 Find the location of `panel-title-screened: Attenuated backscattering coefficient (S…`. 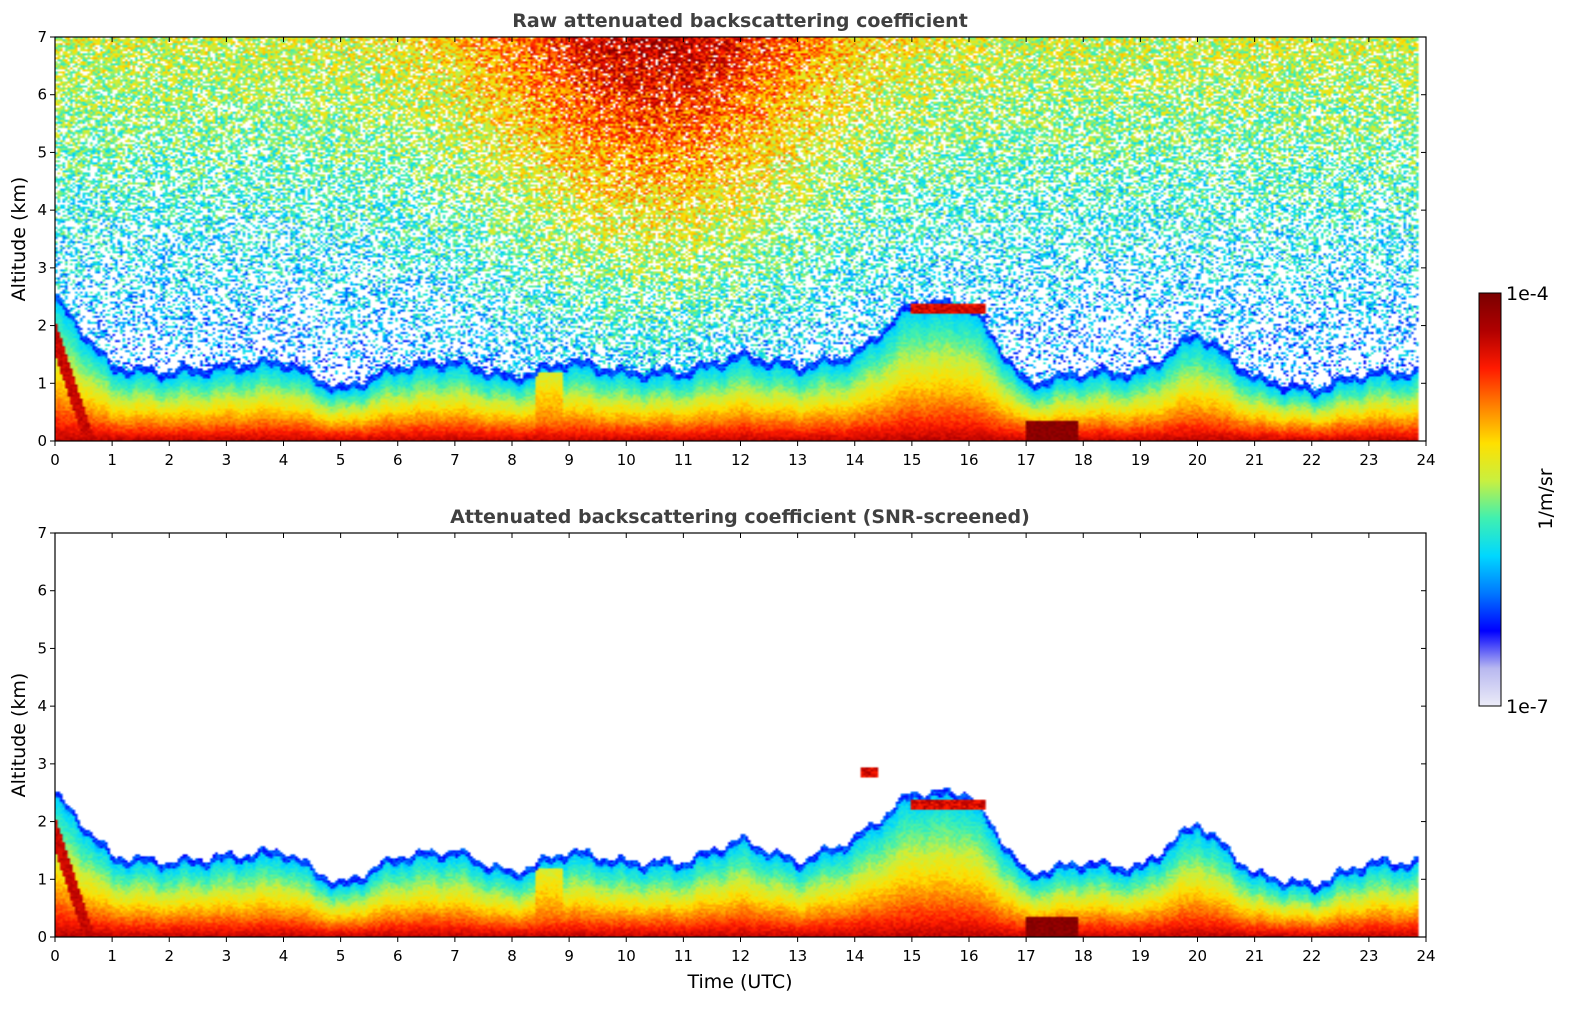

panel-title-screened: Attenuated backscattering coefficient (S… is located at coordinates (740, 517).